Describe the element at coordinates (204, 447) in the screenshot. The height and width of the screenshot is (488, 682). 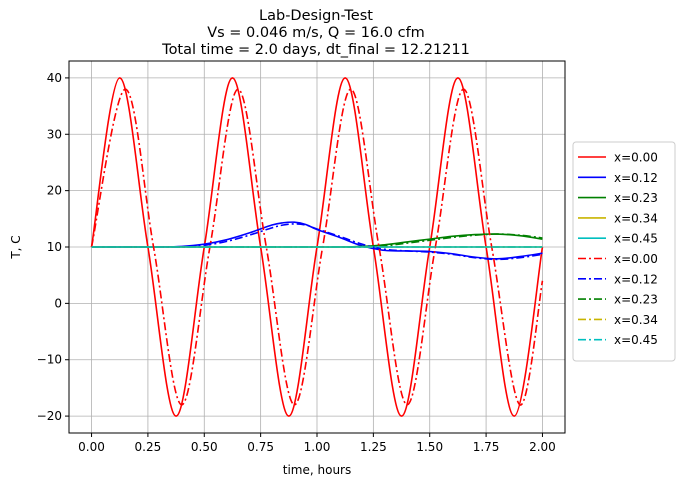
I see `x-tick-label: 0.50` at that location.